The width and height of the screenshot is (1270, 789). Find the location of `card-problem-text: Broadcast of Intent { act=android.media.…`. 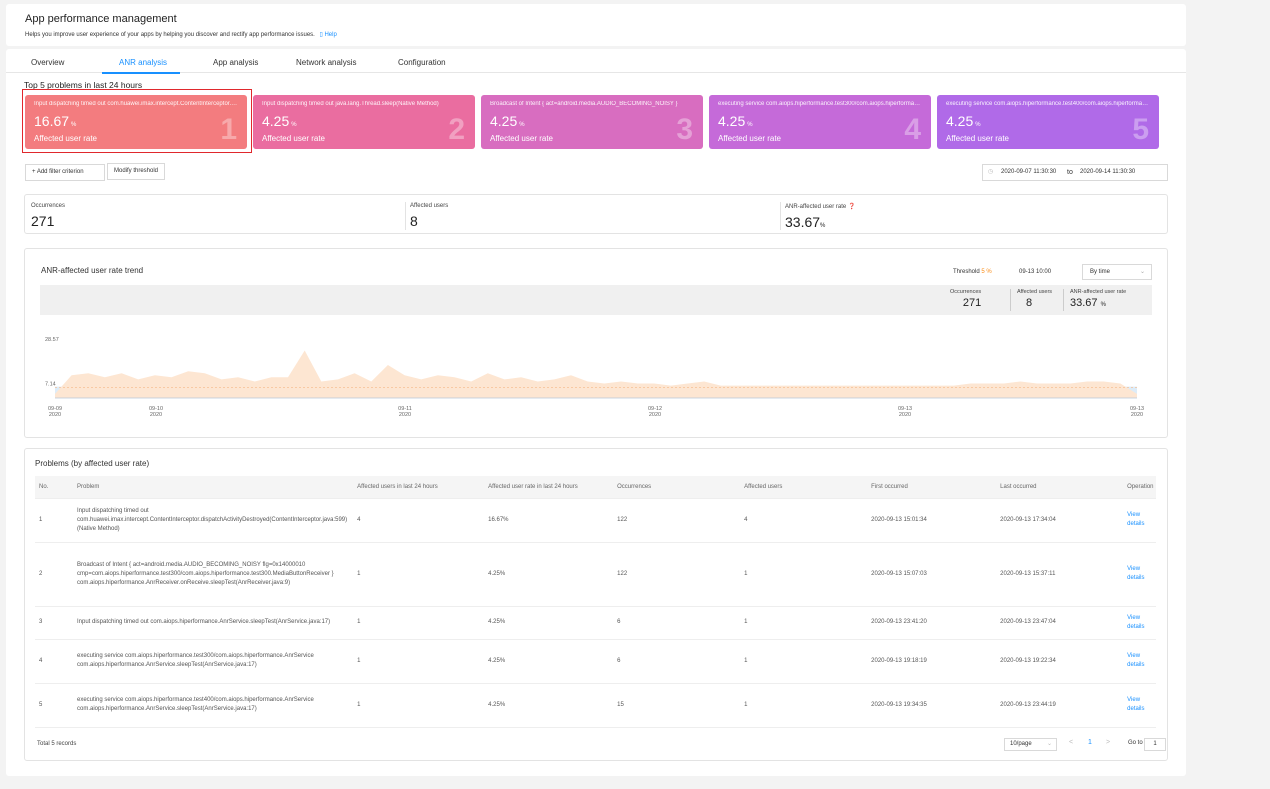

card-problem-text: Broadcast of Intent { act=android.media.… is located at coordinates (584, 104).